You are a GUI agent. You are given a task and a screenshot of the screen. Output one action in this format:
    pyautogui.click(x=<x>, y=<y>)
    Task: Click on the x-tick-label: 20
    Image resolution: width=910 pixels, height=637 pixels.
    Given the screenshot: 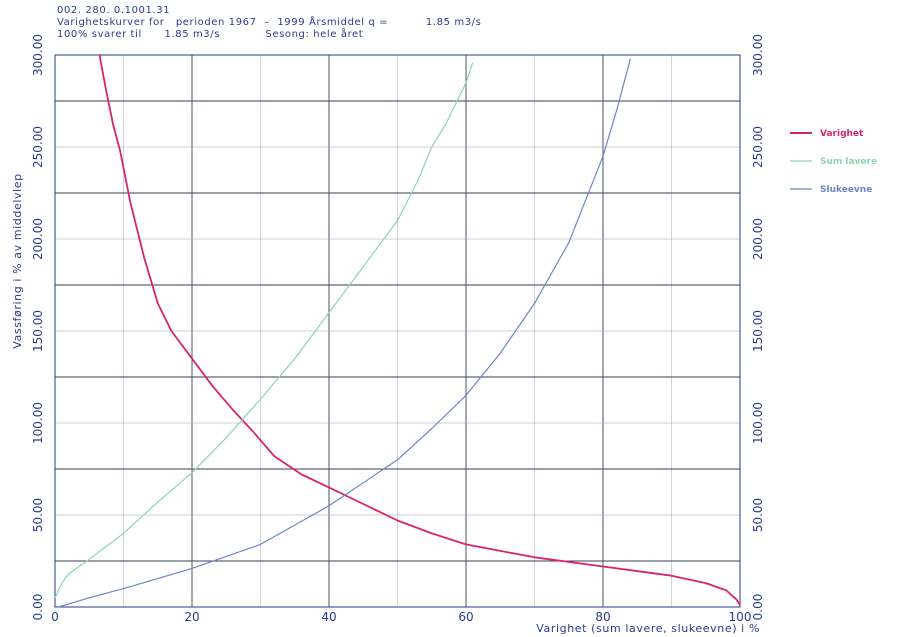 What is the action you would take?
    pyautogui.click(x=191, y=617)
    